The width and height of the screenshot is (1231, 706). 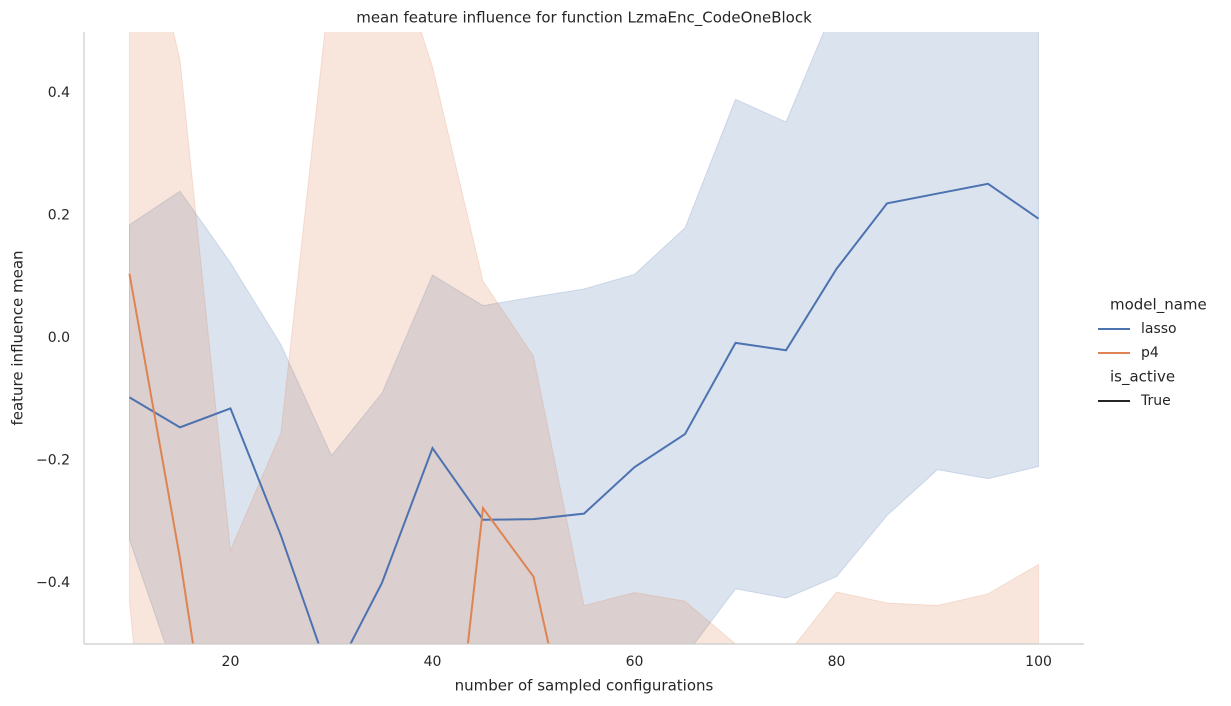 I want to click on legend-label: lasso, so click(x=1159, y=329).